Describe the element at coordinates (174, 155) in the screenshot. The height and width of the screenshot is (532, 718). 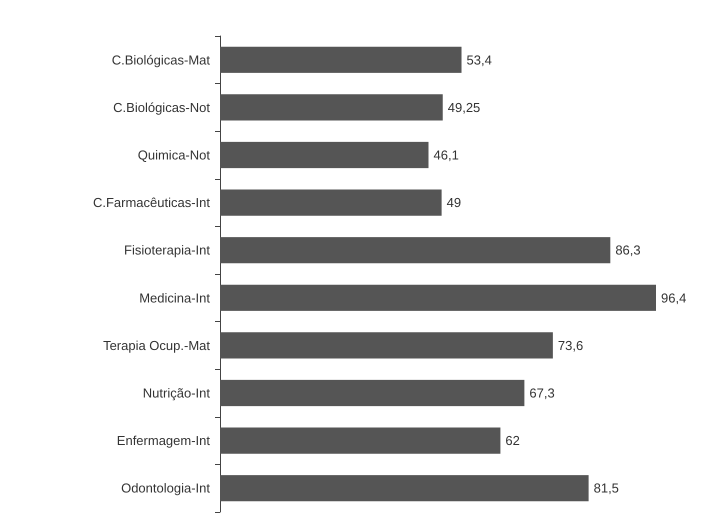
I see `y-tick-label: Quimica-Not` at that location.